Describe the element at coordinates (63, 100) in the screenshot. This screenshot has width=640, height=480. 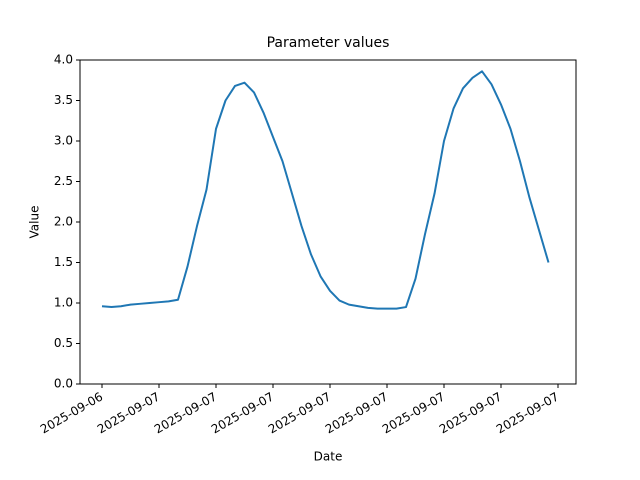
I see `y-tick-label: 3.5` at that location.